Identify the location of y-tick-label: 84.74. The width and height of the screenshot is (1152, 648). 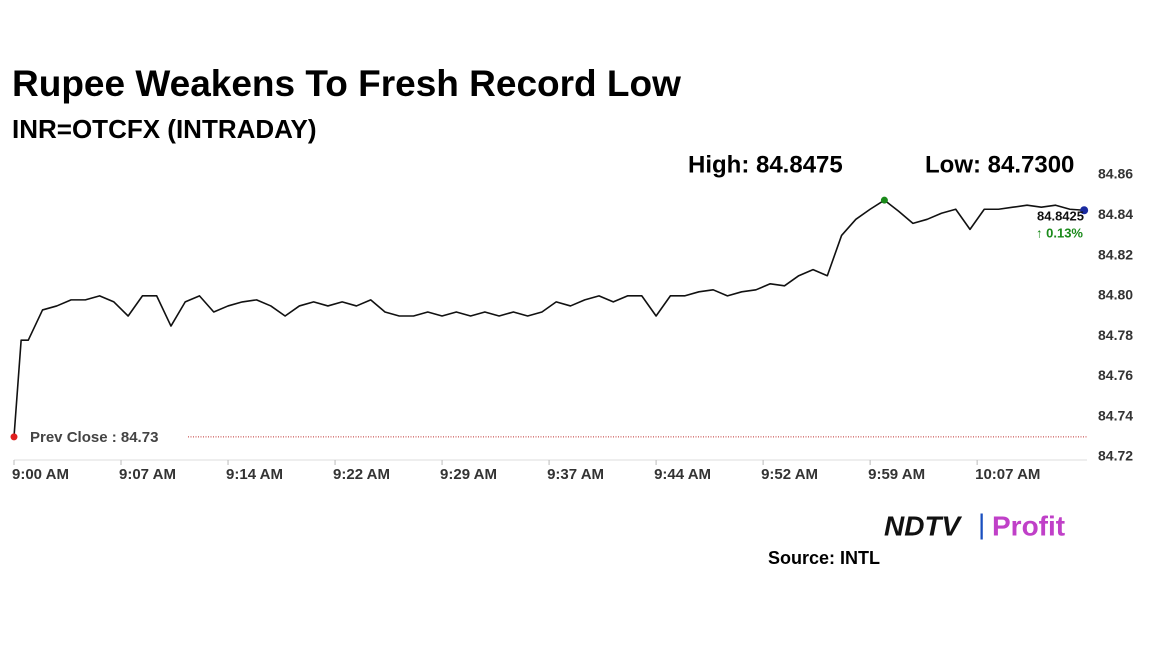
(1115, 415).